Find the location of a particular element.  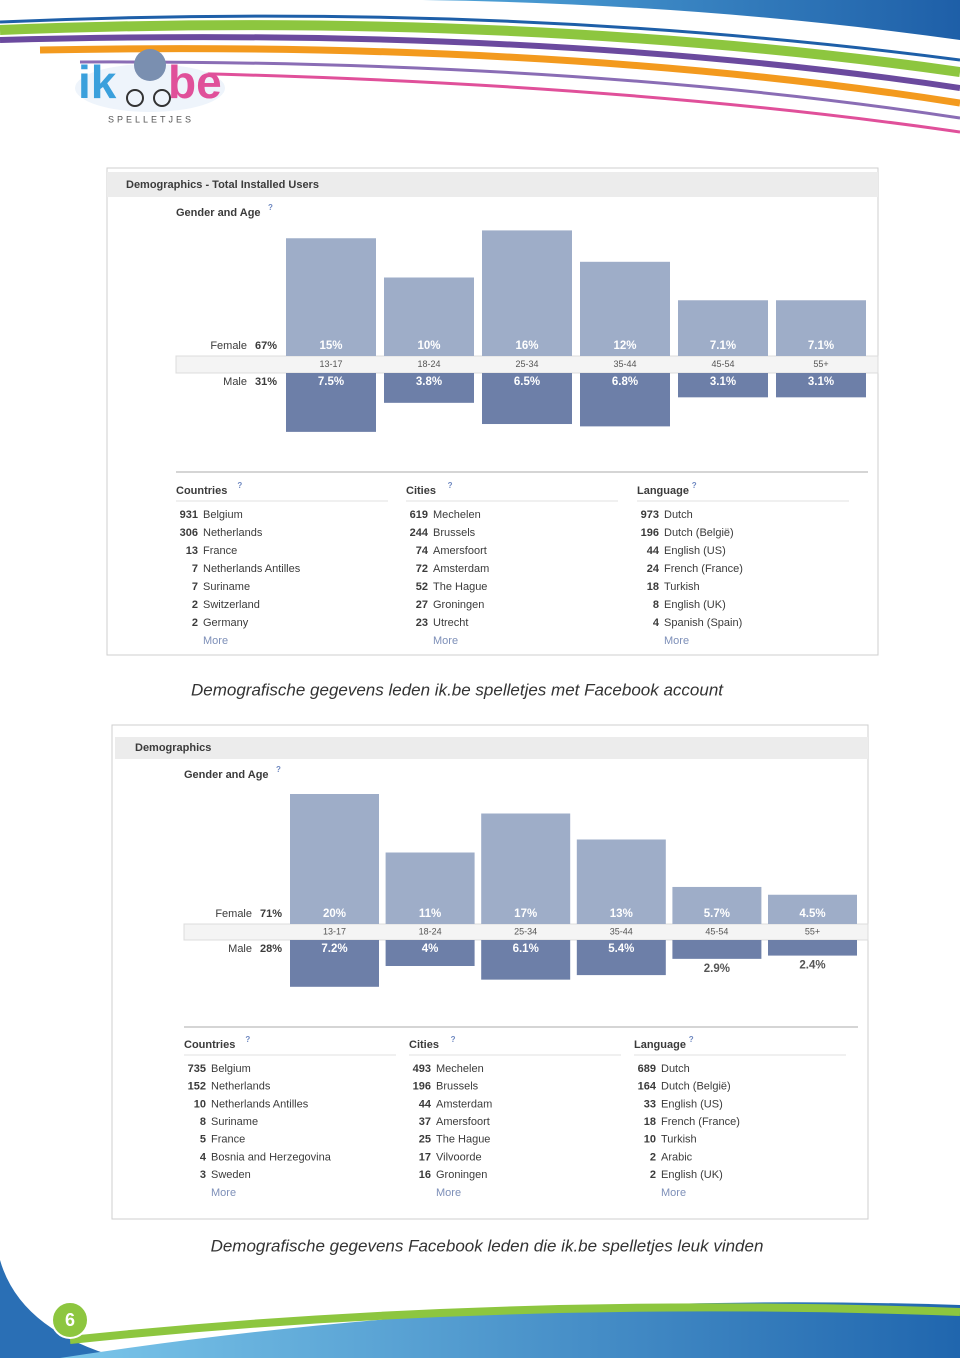

list-heading: Cities is located at coordinates (421, 491).